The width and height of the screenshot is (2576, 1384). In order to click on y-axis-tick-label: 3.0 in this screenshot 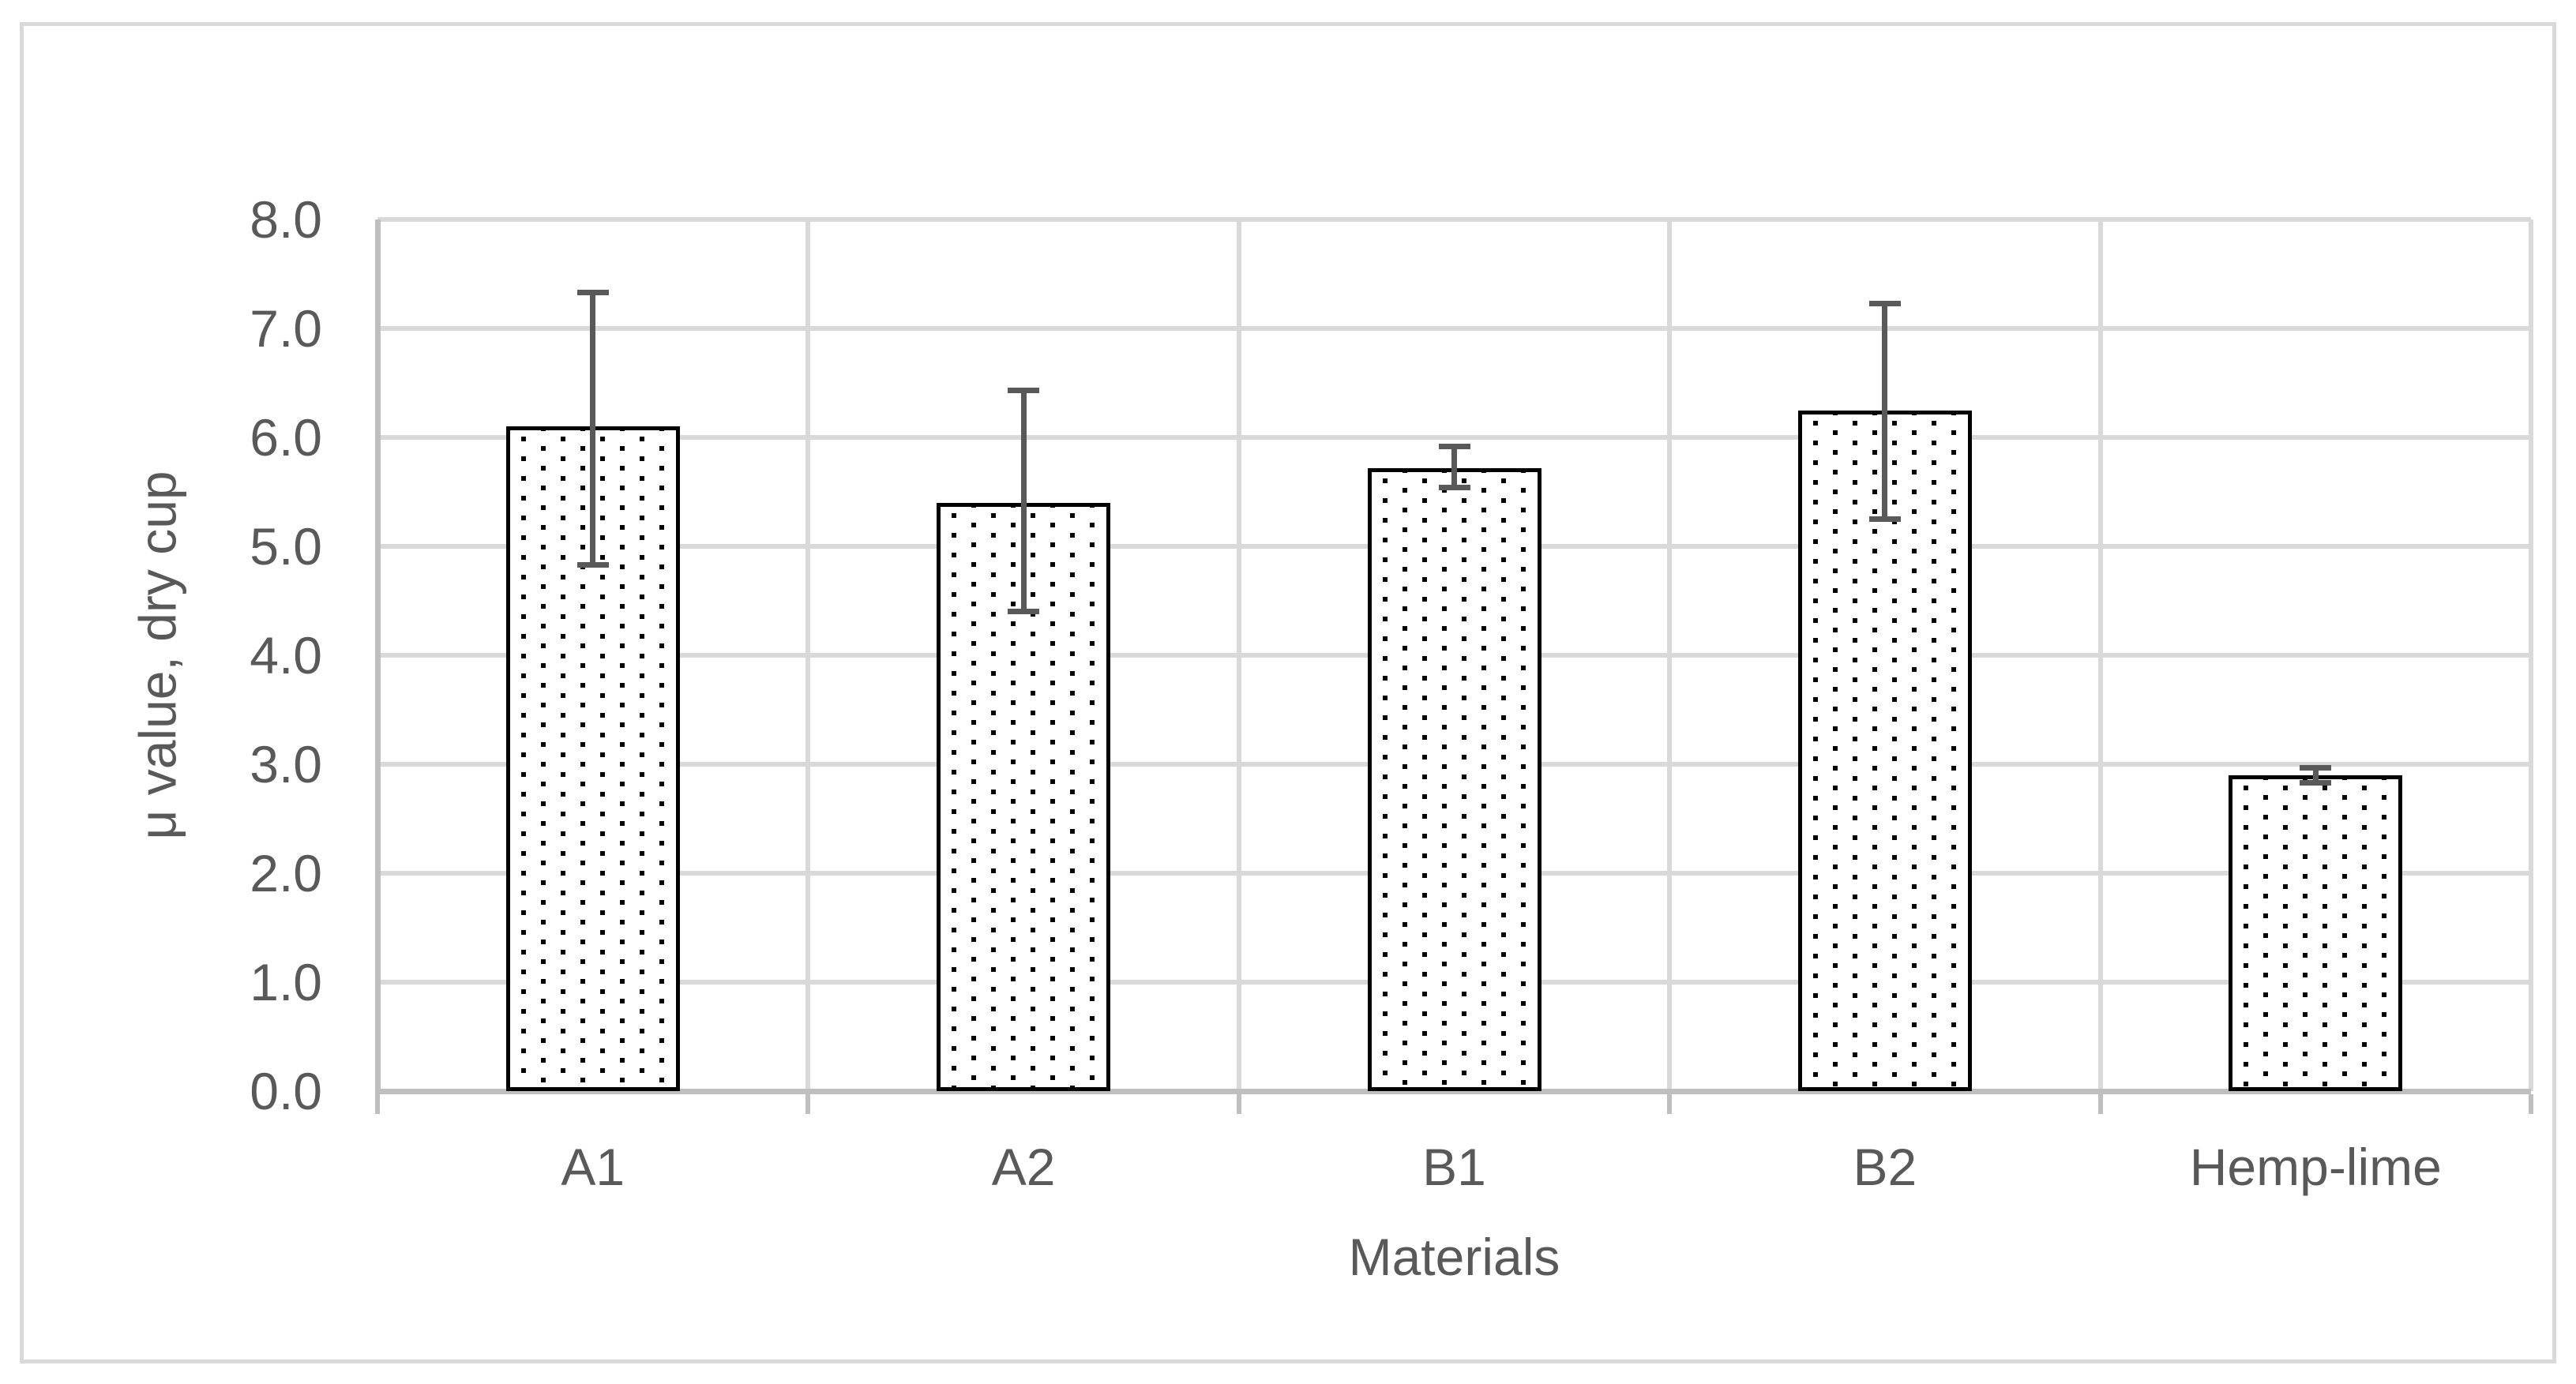, I will do `click(286, 764)`.